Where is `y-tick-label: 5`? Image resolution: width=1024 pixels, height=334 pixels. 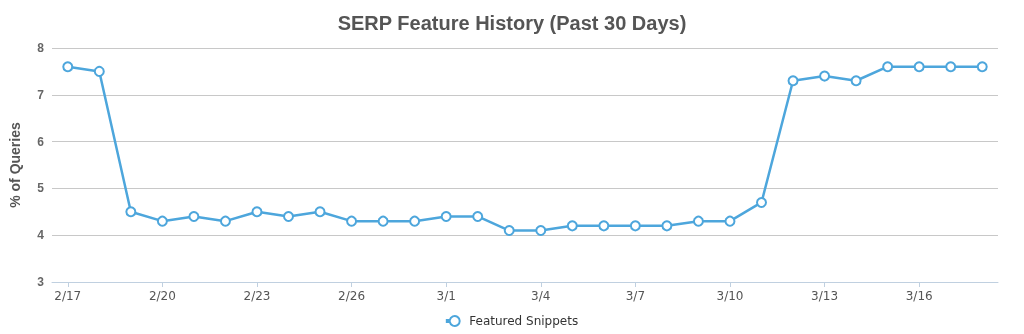 y-tick-label: 5 is located at coordinates (41, 188).